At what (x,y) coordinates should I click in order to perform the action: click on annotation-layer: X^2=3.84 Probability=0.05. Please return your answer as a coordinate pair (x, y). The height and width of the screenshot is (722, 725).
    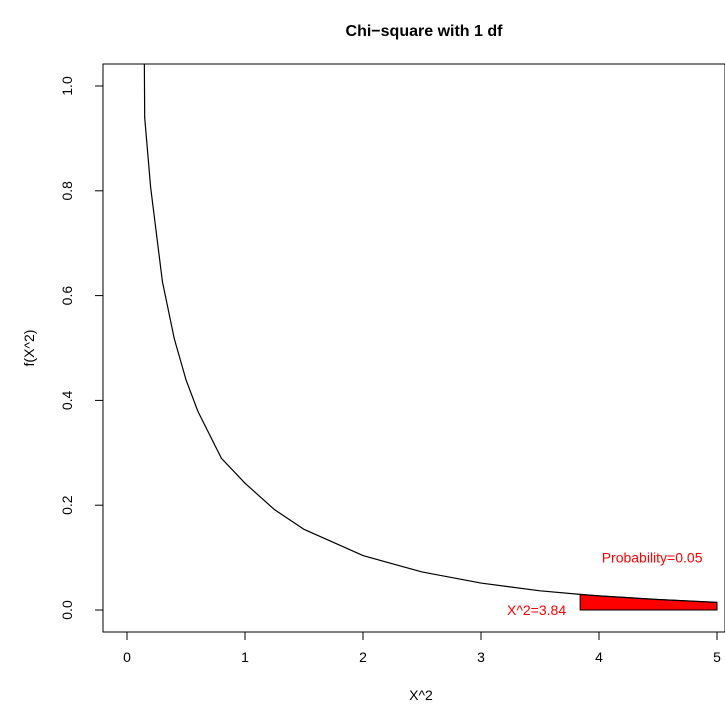
    Looking at the image, I should click on (605, 584).